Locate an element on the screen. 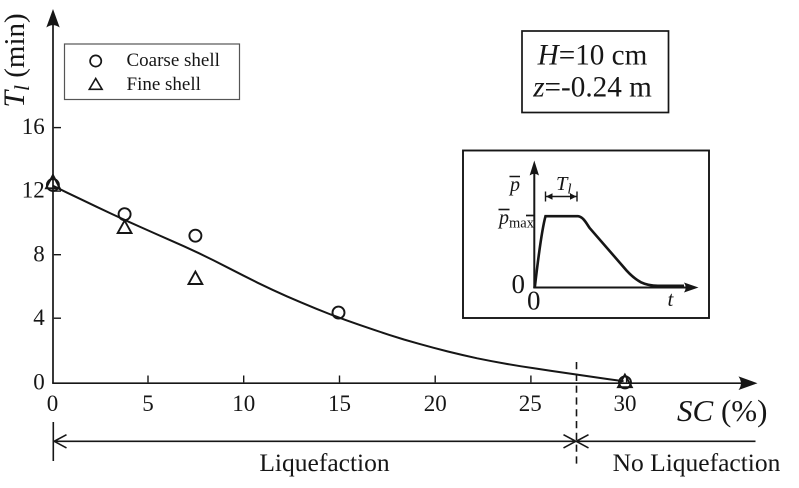 The image size is (799, 488). svg-text: 10 is located at coordinates (243, 403).